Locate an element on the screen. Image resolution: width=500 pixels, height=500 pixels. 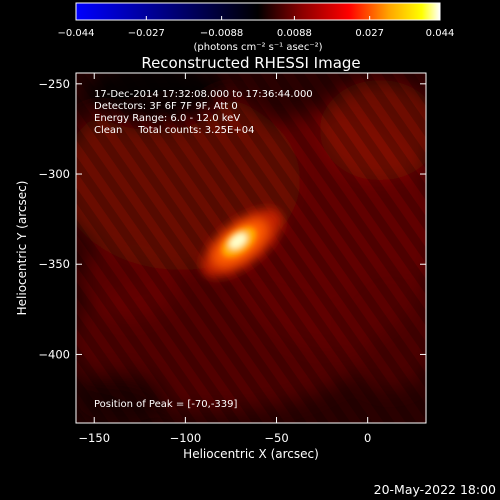
colorbar-label: (photons cm⁻² s⁻¹ asec⁻²) is located at coordinates (257, 47).